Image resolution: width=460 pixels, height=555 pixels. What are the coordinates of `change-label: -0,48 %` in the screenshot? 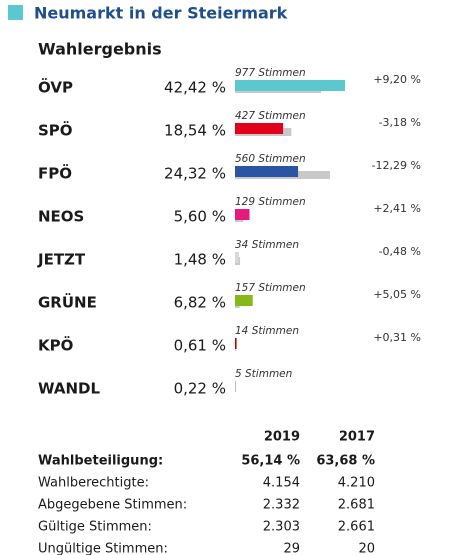 It's located at (400, 251).